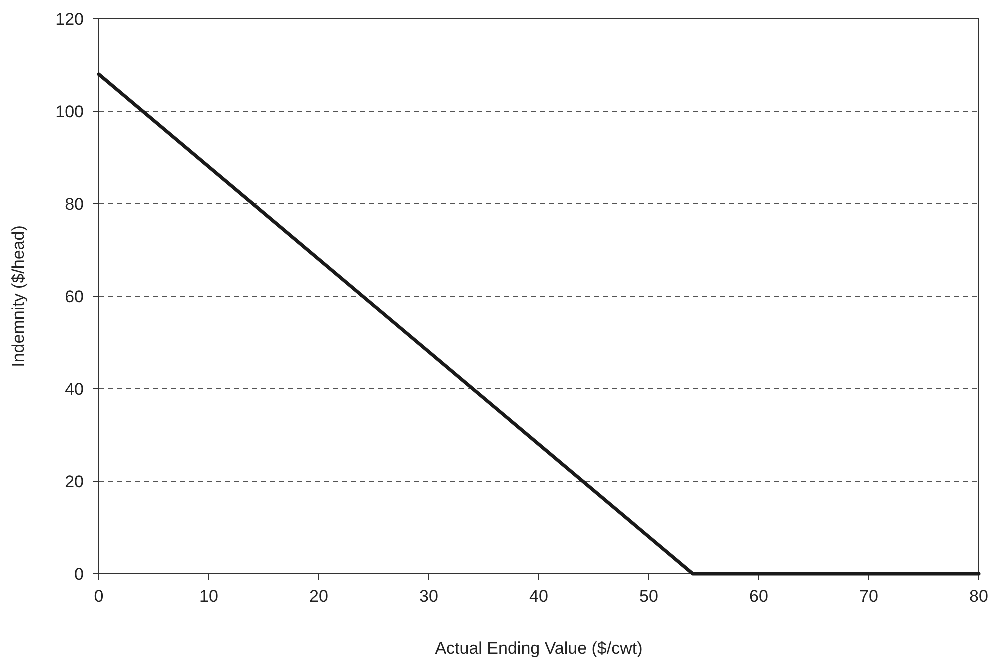 Image resolution: width=992 pixels, height=664 pixels. I want to click on y-tick-label: 40, so click(74, 389).